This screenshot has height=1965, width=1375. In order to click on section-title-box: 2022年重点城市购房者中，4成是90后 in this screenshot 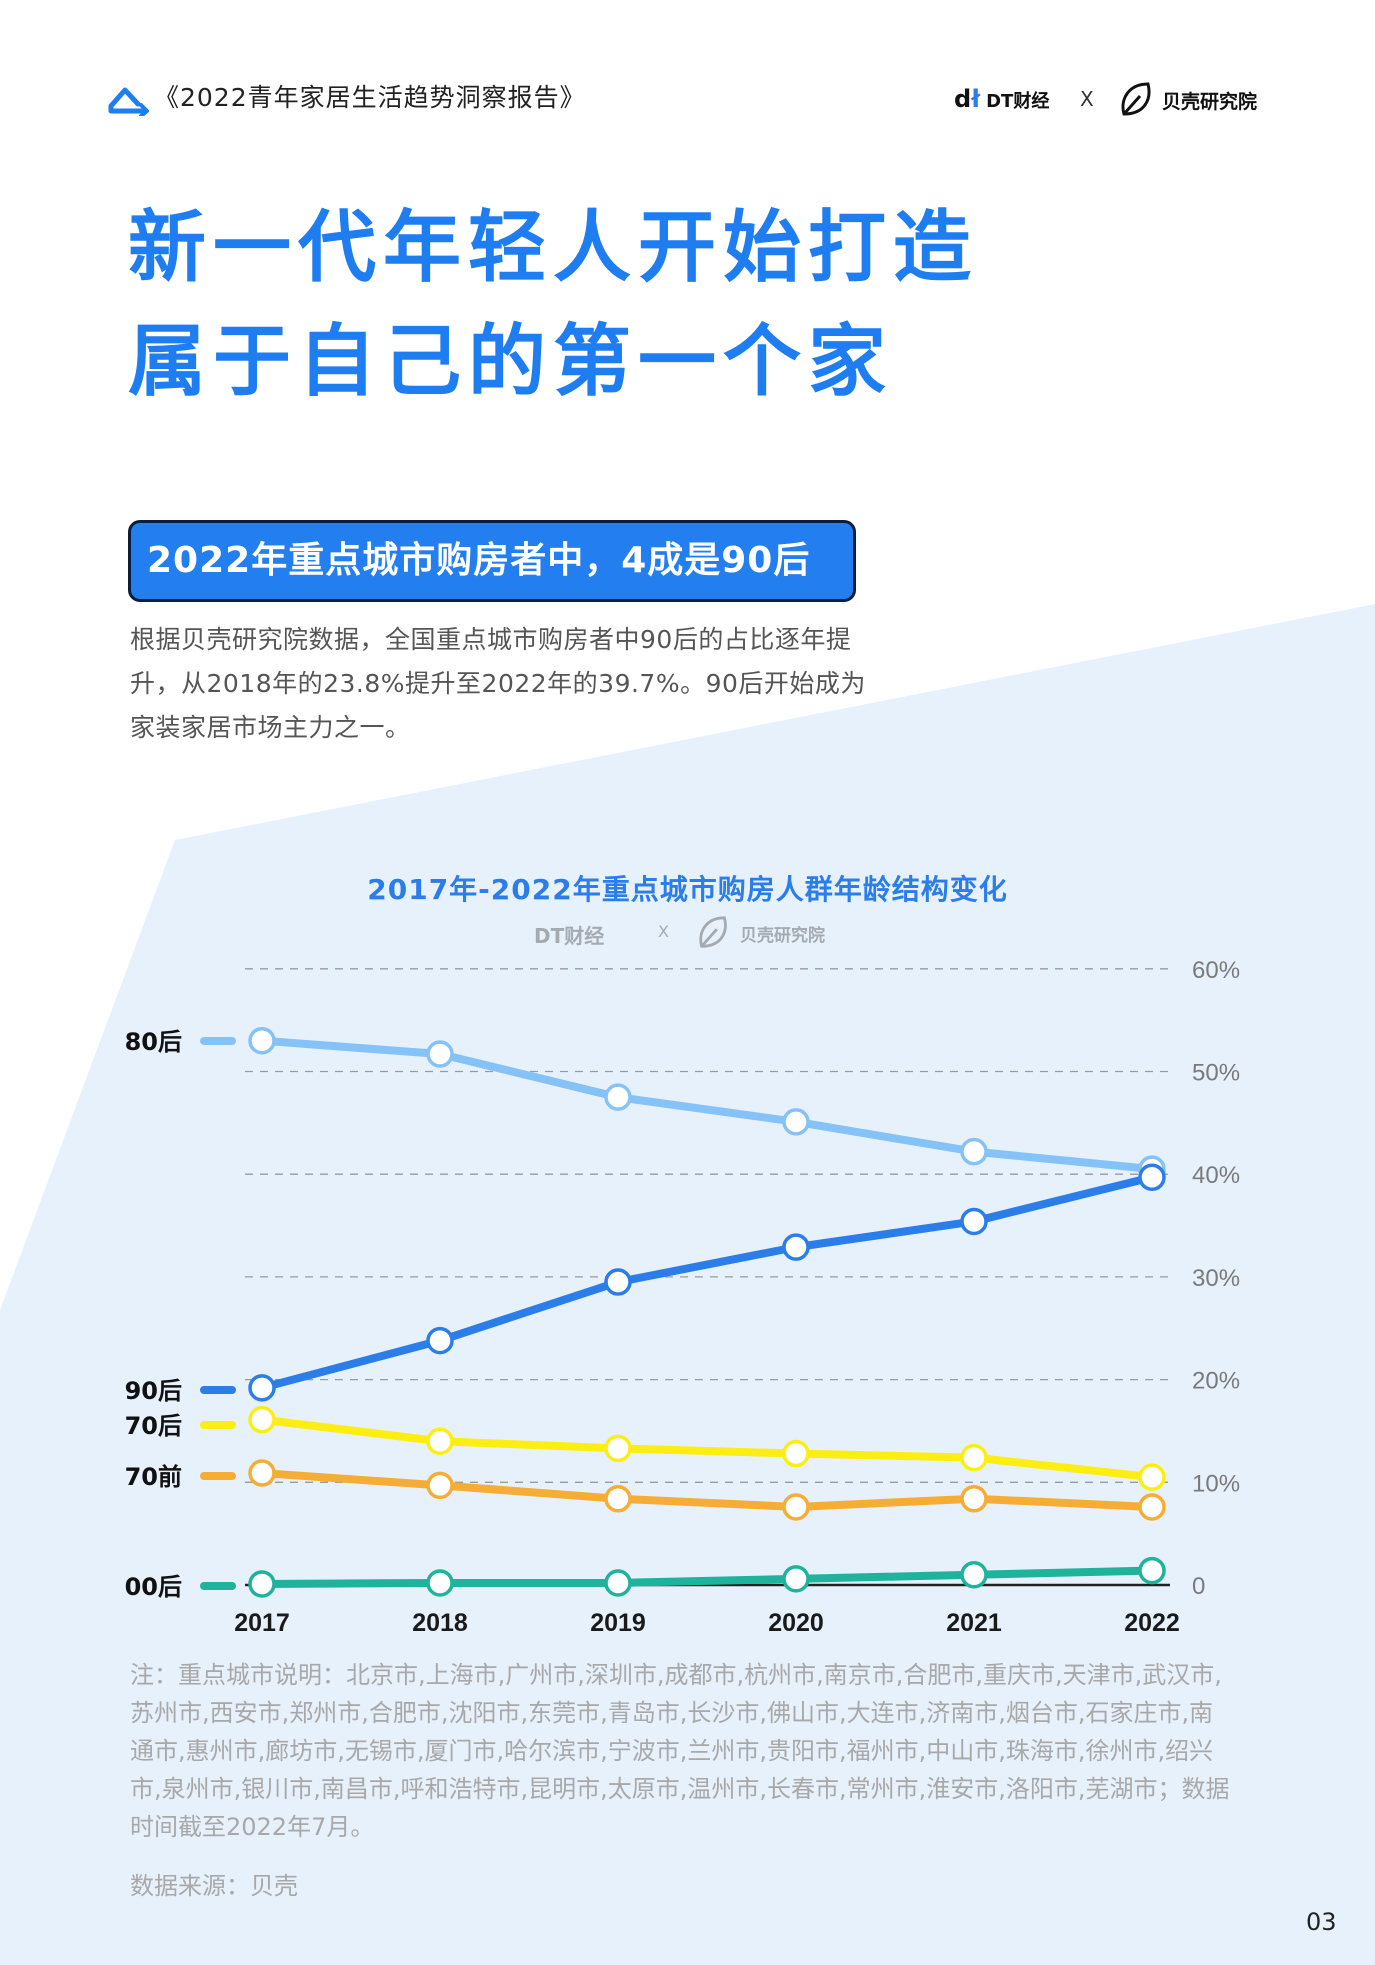, I will do `click(492, 561)`.